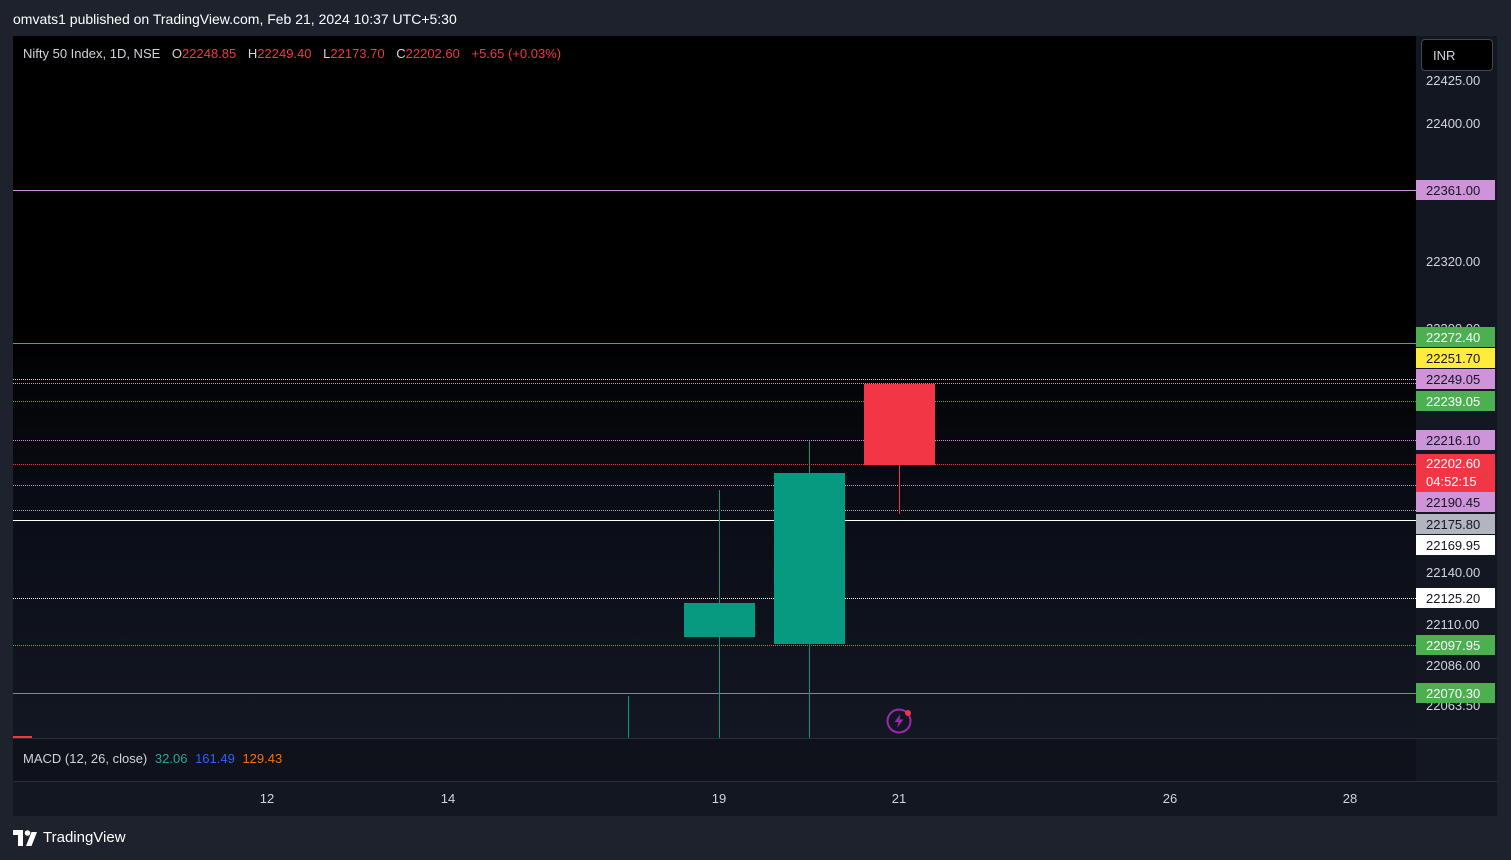  I want to click on price-tick: 22400.00, so click(1453, 123).